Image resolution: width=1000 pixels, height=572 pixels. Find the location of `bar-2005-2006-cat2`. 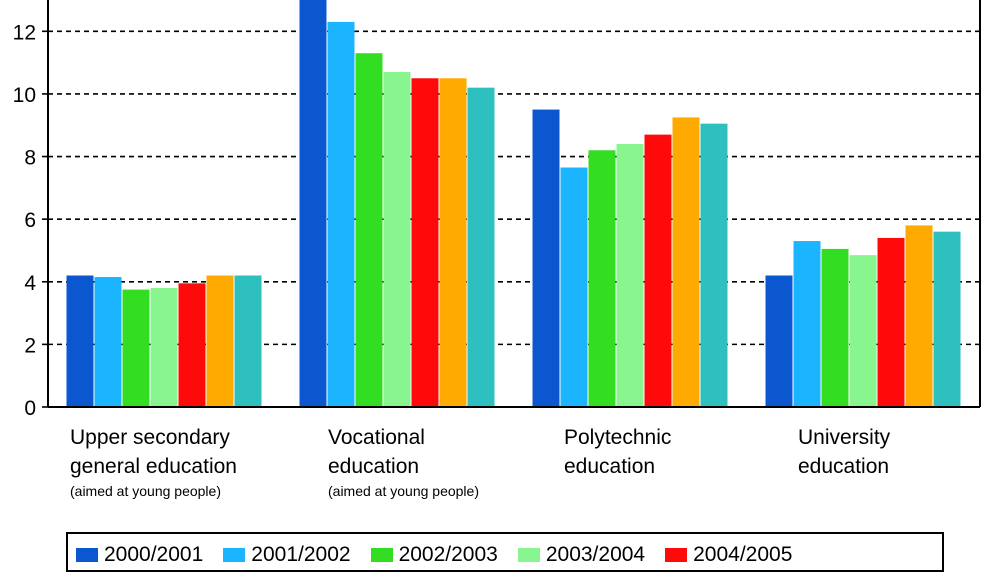

bar-2005-2006-cat2 is located at coordinates (453, 243).